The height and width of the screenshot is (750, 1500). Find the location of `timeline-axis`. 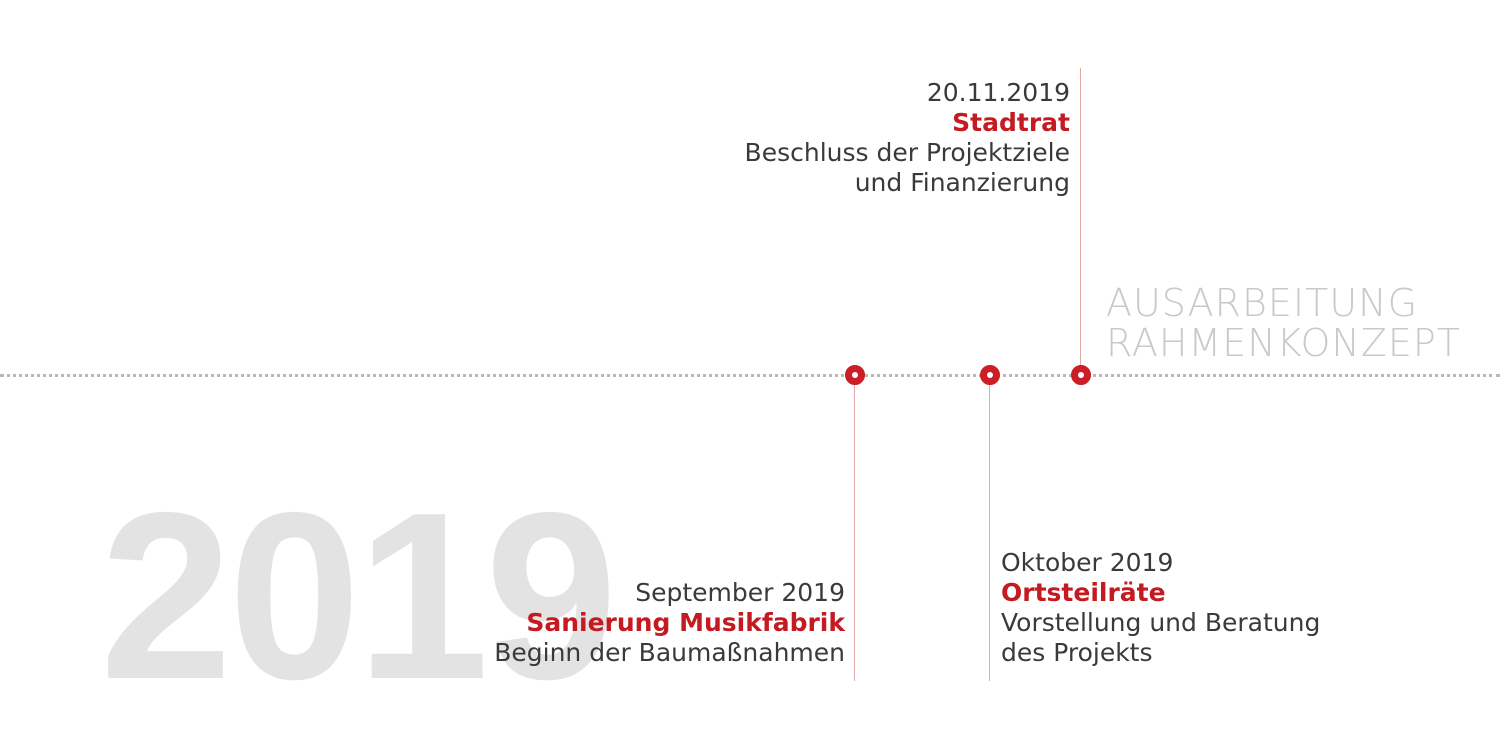

timeline-axis is located at coordinates (750, 375).